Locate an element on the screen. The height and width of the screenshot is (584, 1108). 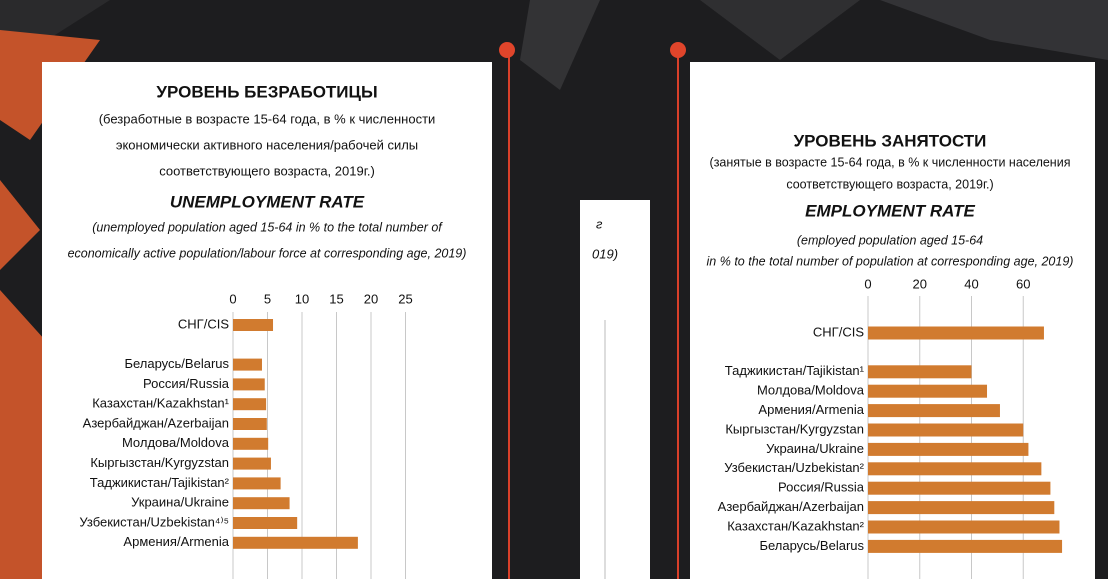
fragment: г is located at coordinates (599, 223).